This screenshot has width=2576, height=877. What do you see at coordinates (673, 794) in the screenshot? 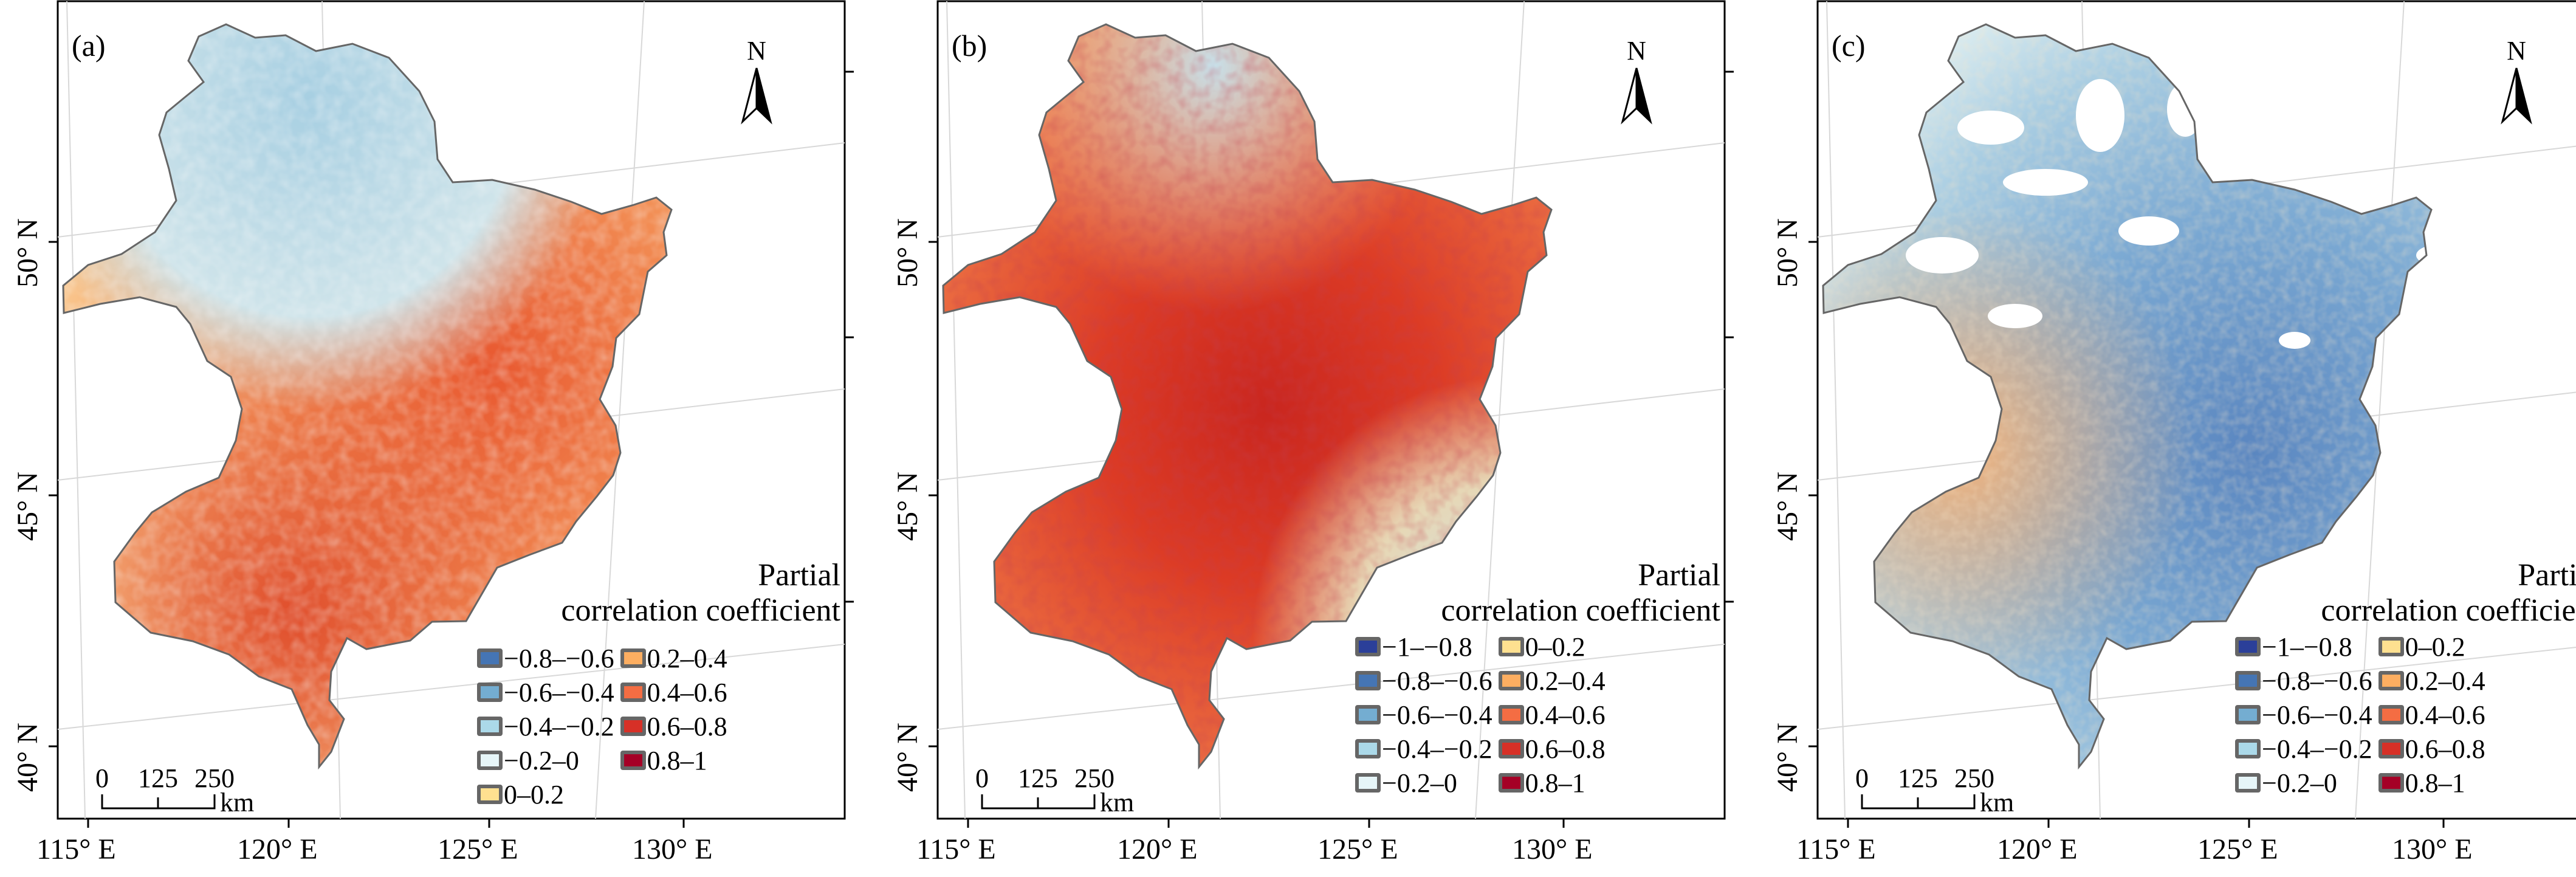
I see `legend-spacer` at bounding box center [673, 794].